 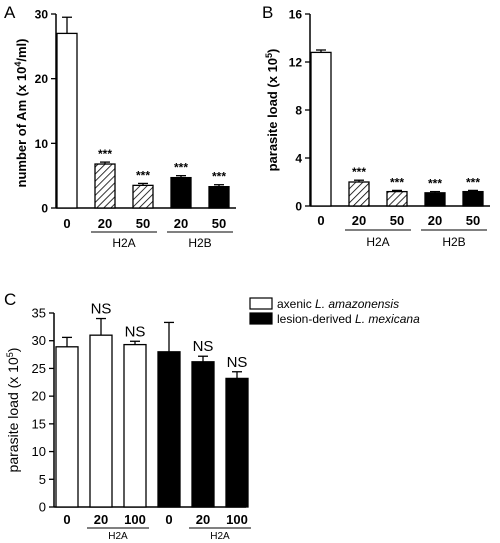 I want to click on legend-entry: axenic L. amazonensis, so click(x=338, y=304).